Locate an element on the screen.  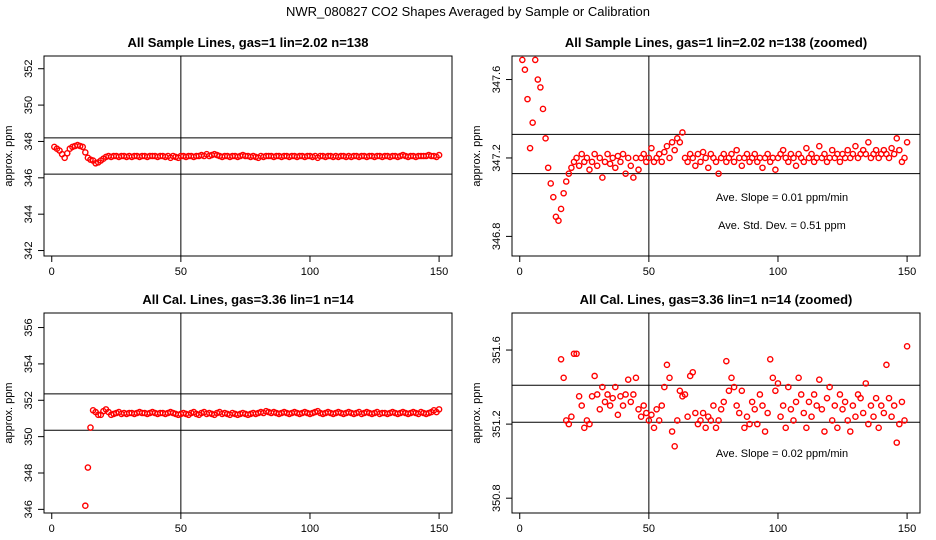
x-tick-label: 150 is located at coordinates (907, 272).